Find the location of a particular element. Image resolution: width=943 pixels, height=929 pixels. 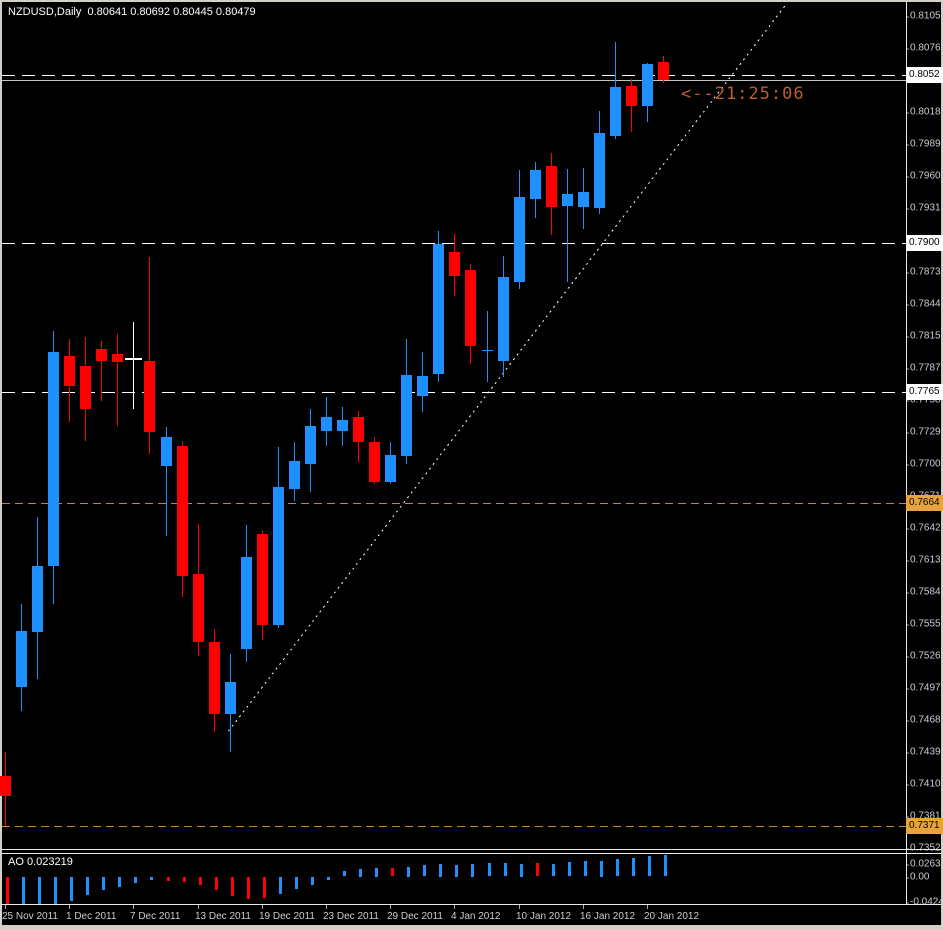

price-axis-label: 0.77000 is located at coordinates (924, 464).